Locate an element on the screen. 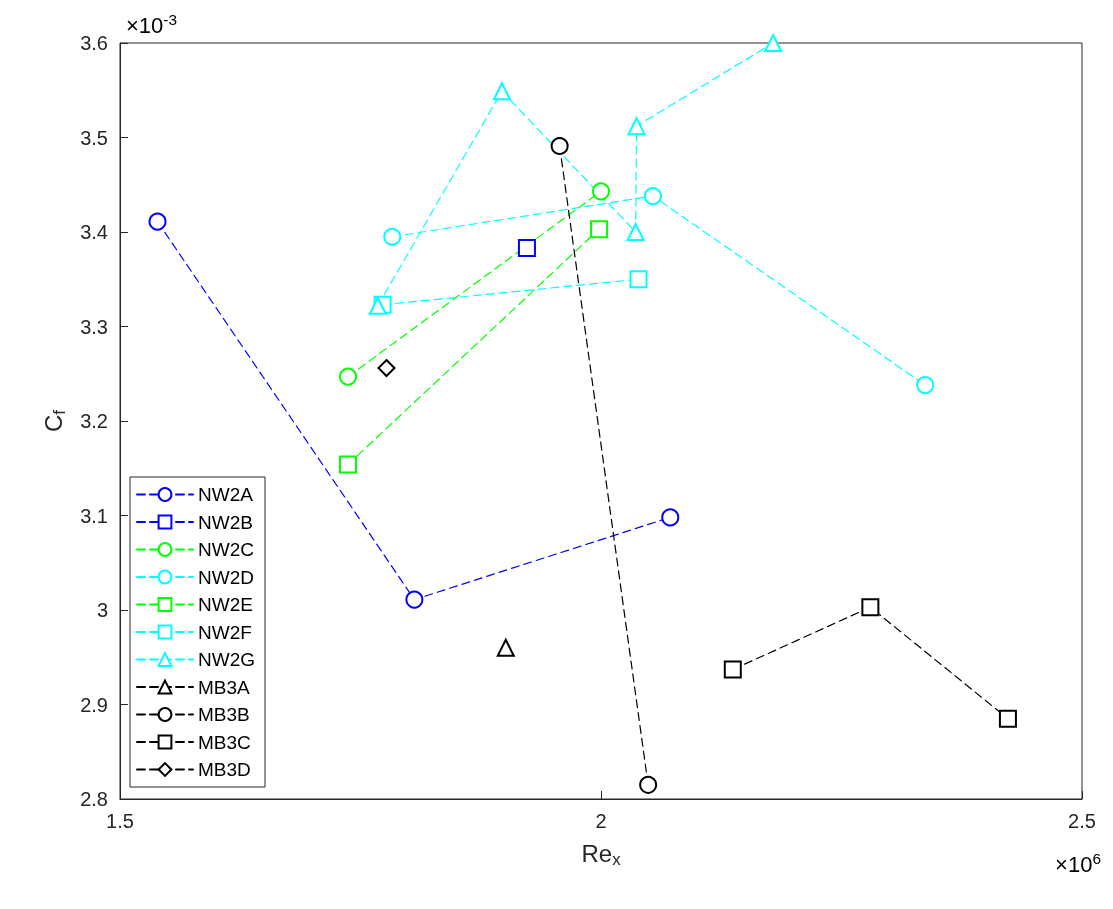 This screenshot has width=1113, height=909. legend-label: MB3A is located at coordinates (224, 687).